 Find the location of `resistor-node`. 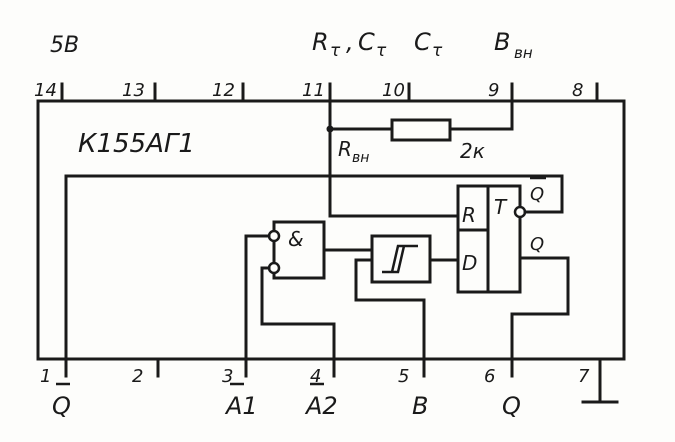

resistor-node is located at coordinates (330, 129).